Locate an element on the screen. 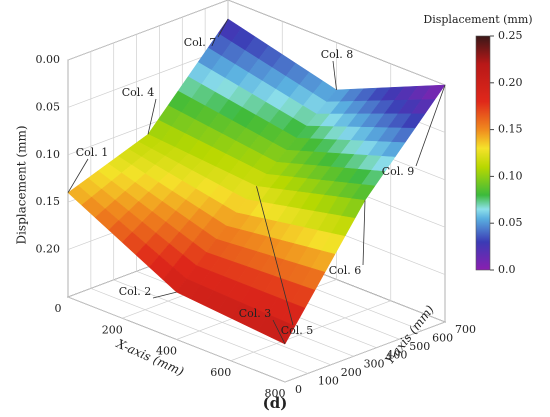 This screenshot has height=417, width=550. z-tick-label: 0.10 is located at coordinates (48, 154).